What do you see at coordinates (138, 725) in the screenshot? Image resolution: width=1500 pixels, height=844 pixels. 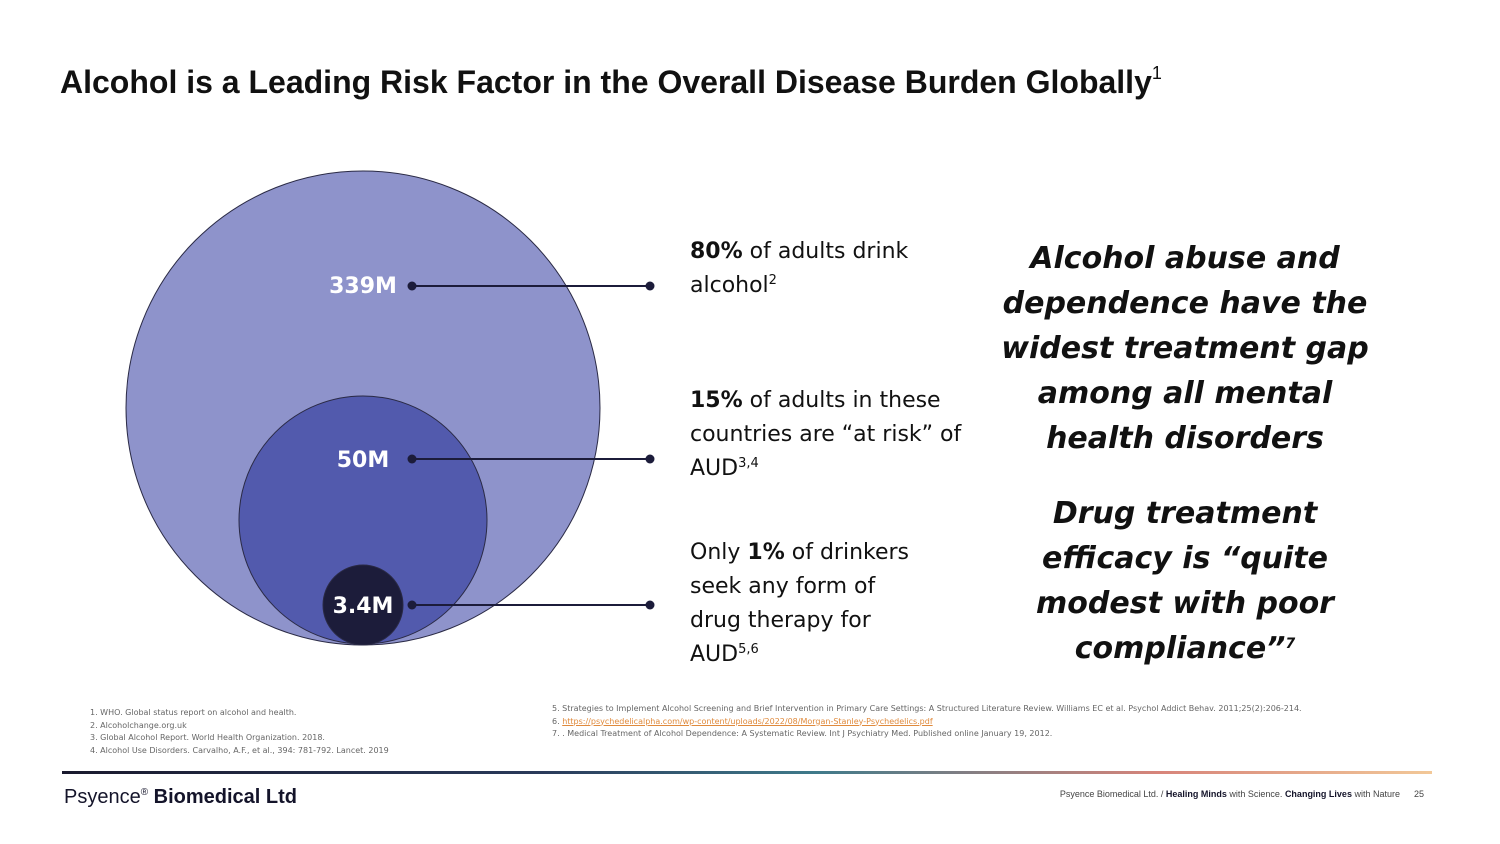 I see `reference-item: 2. Alcoholchange.org.uk` at bounding box center [138, 725].